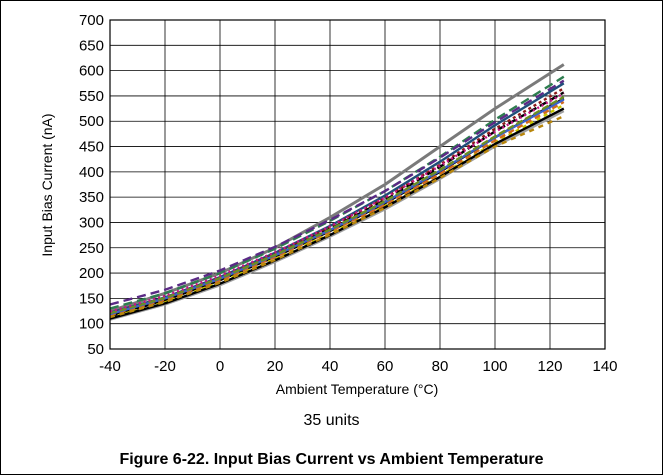 The image size is (663, 475). What do you see at coordinates (357, 389) in the screenshot?
I see `x-axis-title: Ambient Temperature (°C)` at bounding box center [357, 389].